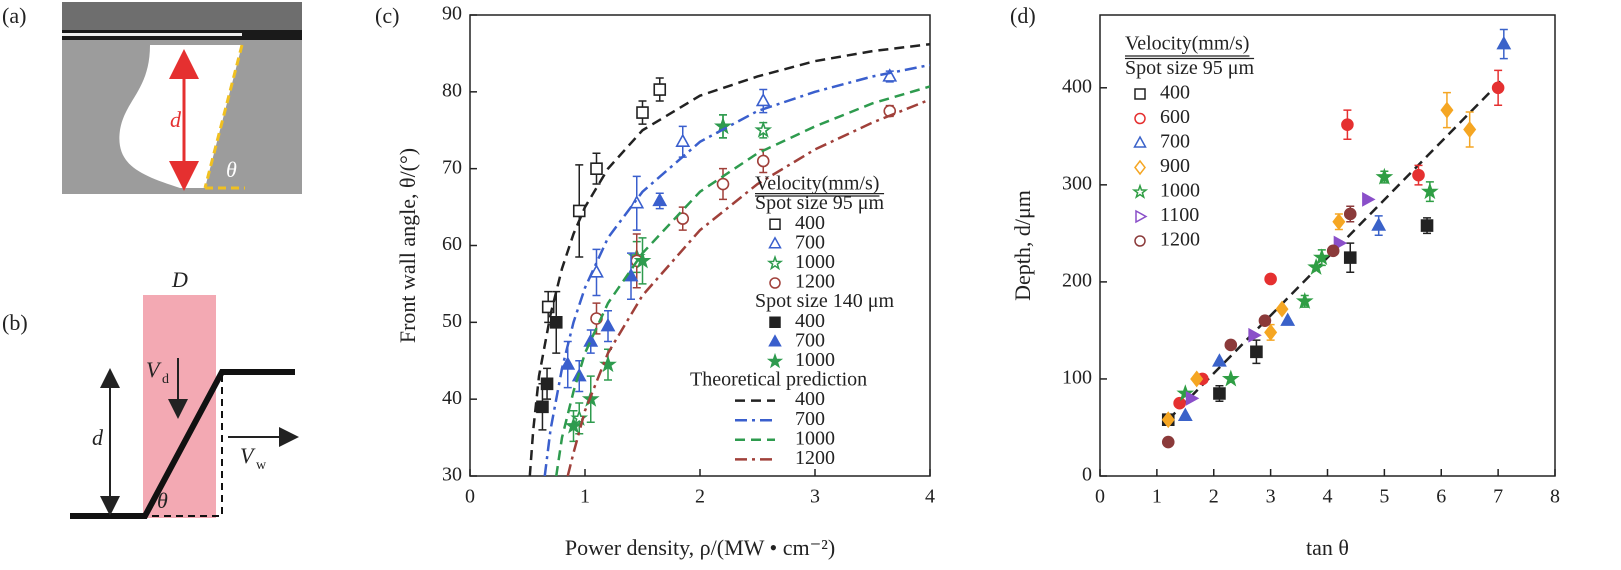  What do you see at coordinates (452, 398) in the screenshot?
I see `y-tick-label: 40` at bounding box center [452, 398].